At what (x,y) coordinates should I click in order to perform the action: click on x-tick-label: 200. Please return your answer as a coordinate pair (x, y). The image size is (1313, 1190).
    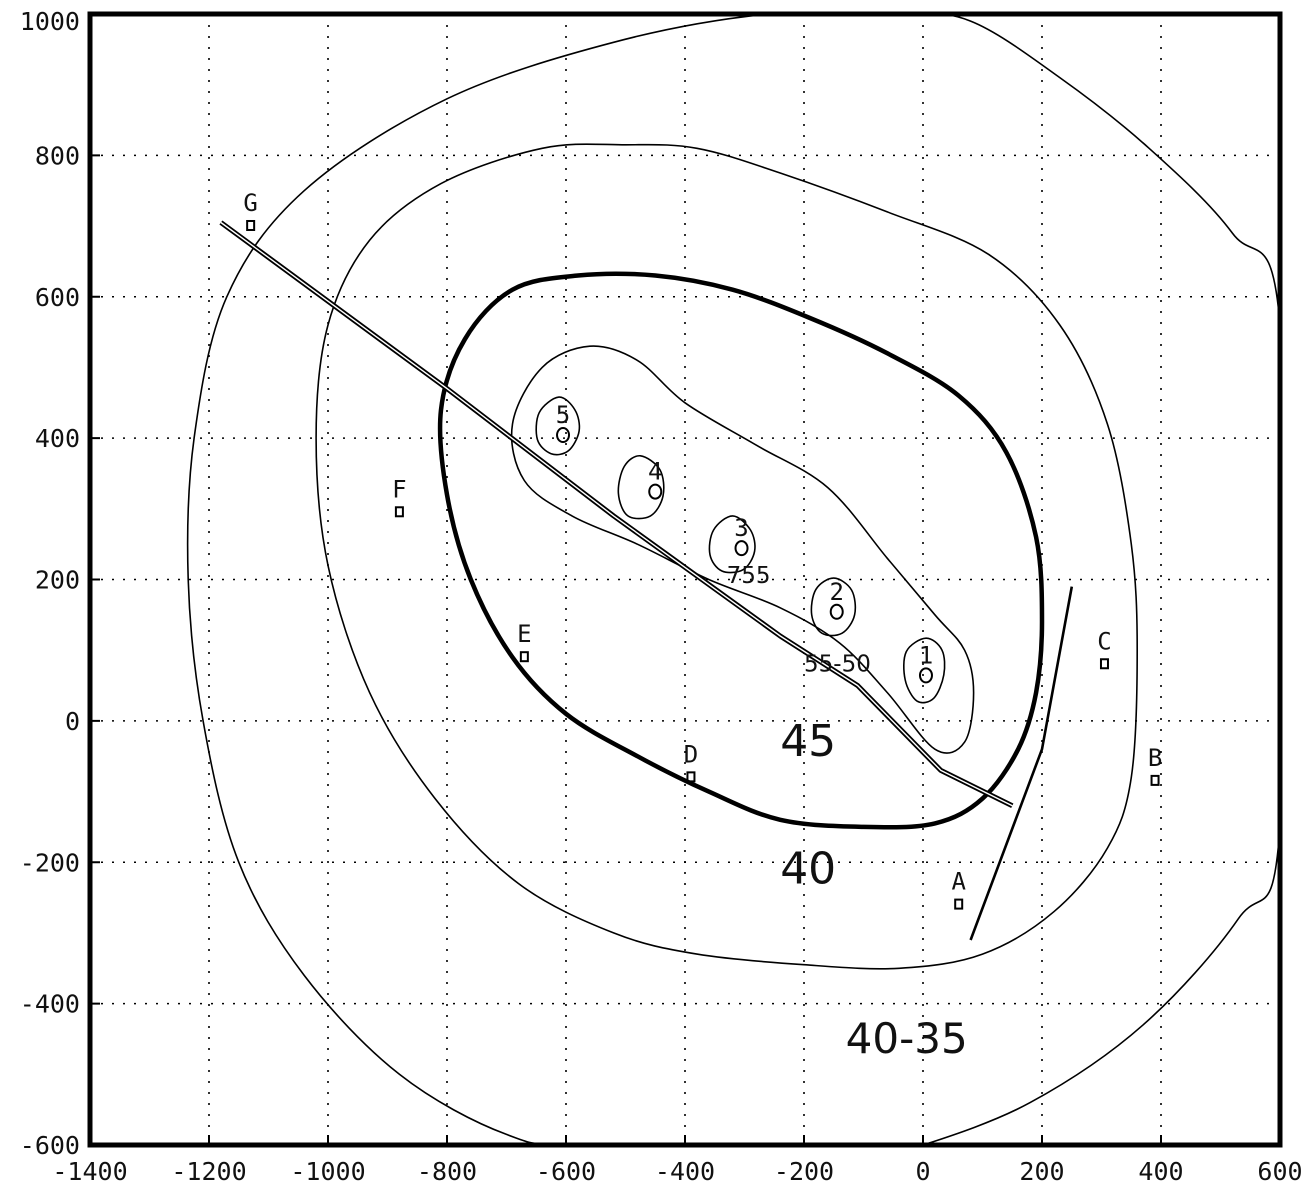
    Looking at the image, I should click on (1041, 1171).